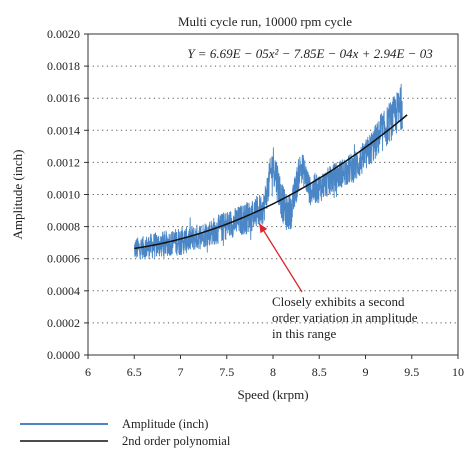 The image size is (474, 472). What do you see at coordinates (63, 259) in the screenshot?
I see `y-tick-label: 0.0006` at bounding box center [63, 259].